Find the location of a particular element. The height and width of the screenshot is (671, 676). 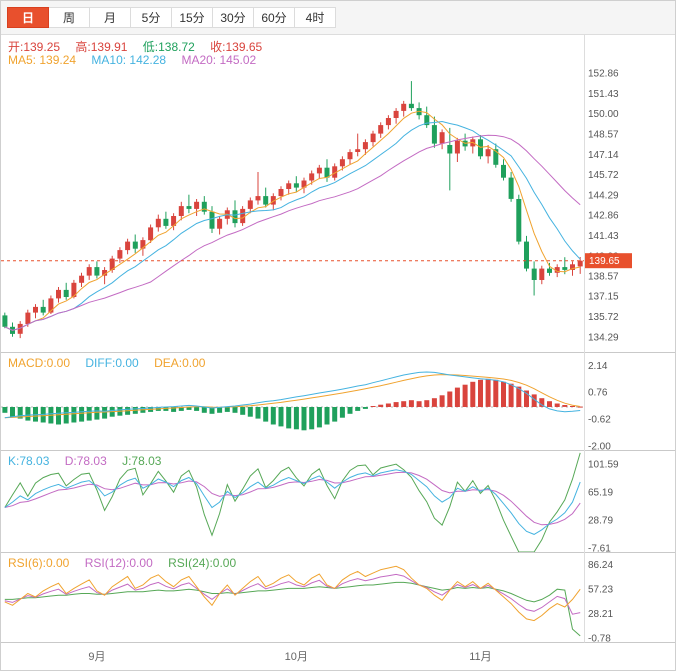

low-readout: 低:138.72 is located at coordinates (168, 47).